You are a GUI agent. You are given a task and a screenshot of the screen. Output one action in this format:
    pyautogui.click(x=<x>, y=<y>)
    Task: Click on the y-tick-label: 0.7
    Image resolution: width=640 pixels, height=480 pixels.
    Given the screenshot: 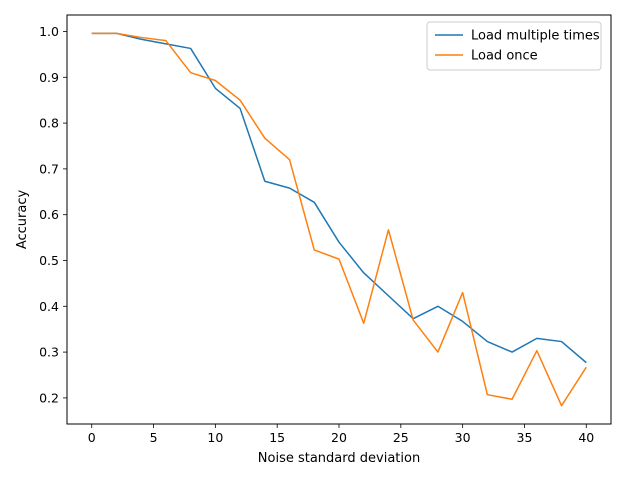 What is the action you would take?
    pyautogui.click(x=49, y=168)
    